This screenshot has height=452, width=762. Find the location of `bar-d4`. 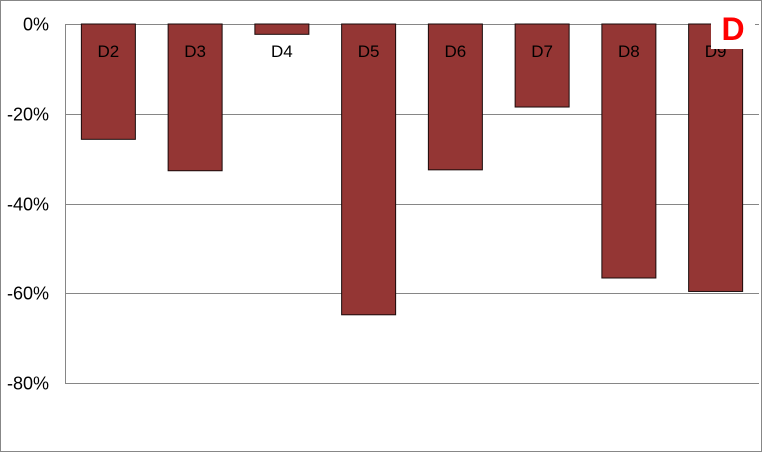

bar-d4 is located at coordinates (282, 29).